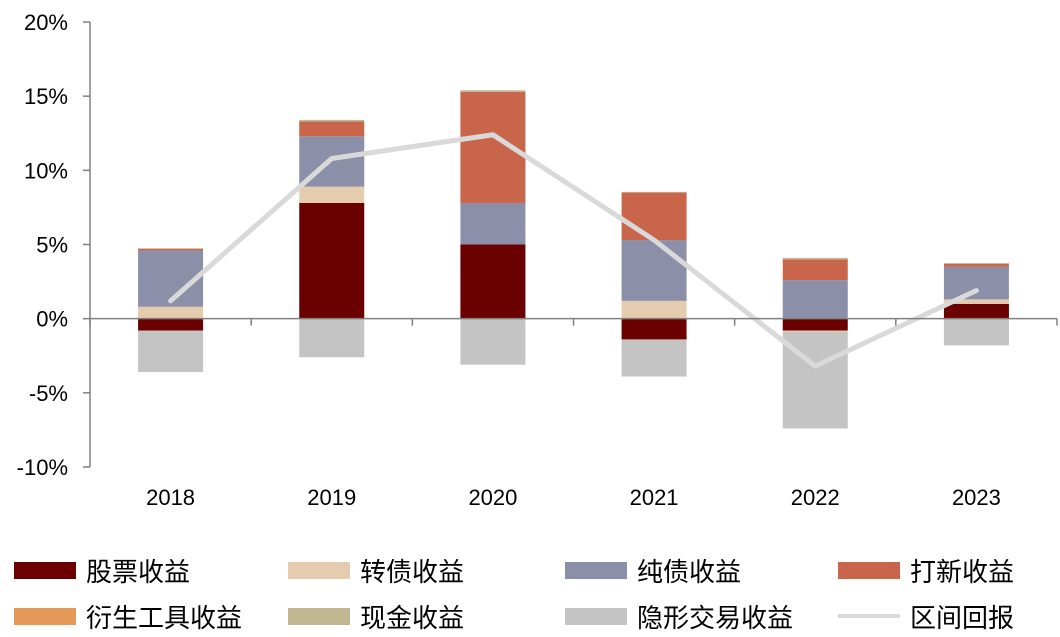 Image resolution: width=1060 pixels, height=637 pixels. I want to click on bar-stock-2023, so click(976, 311).